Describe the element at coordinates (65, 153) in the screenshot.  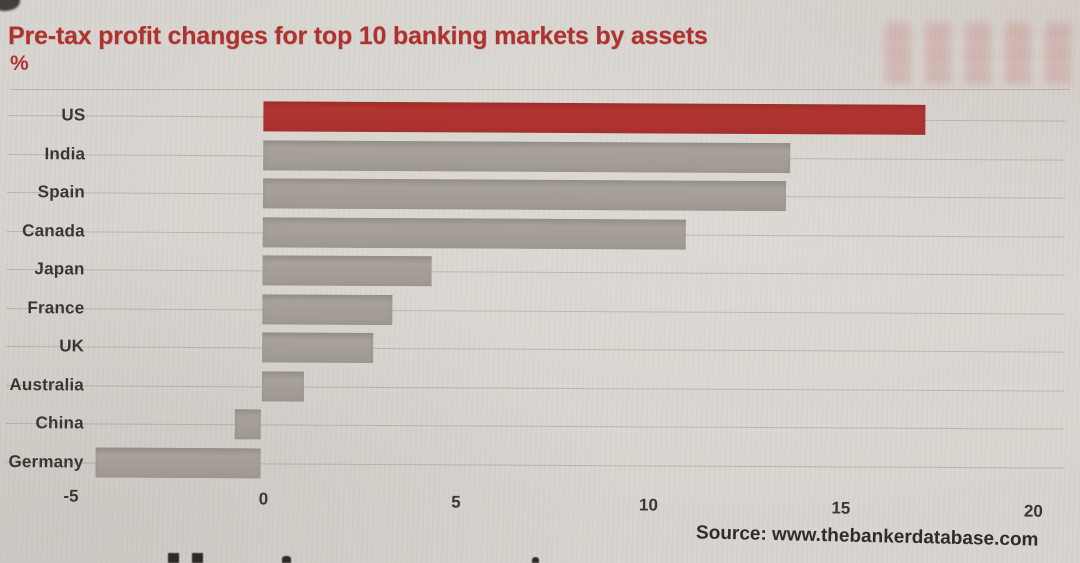
I see `category-label-india: India` at that location.